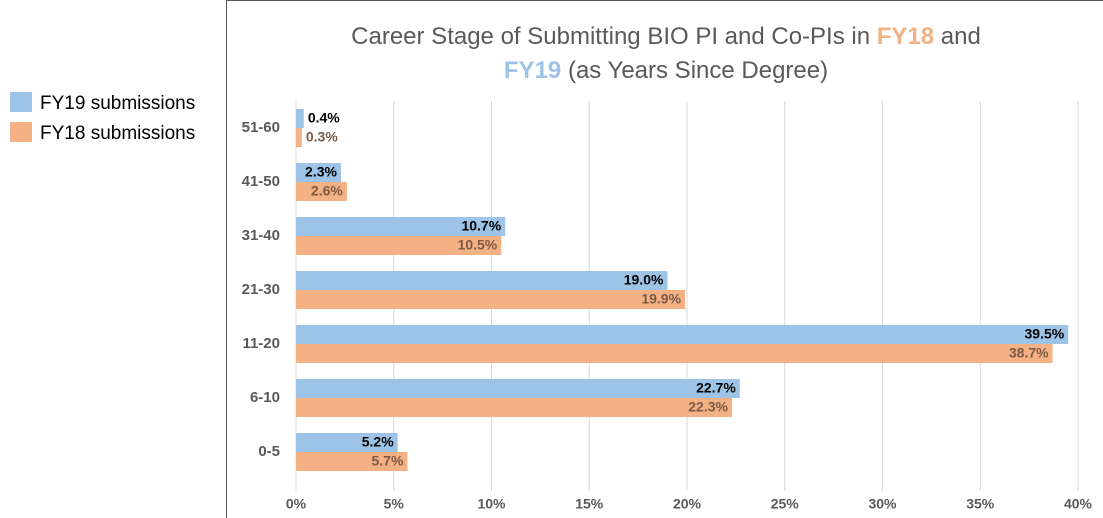 Image resolution: width=1103 pixels, height=518 pixels. What do you see at coordinates (708, 407) in the screenshot?
I see `data-label: 22.3%` at bounding box center [708, 407].